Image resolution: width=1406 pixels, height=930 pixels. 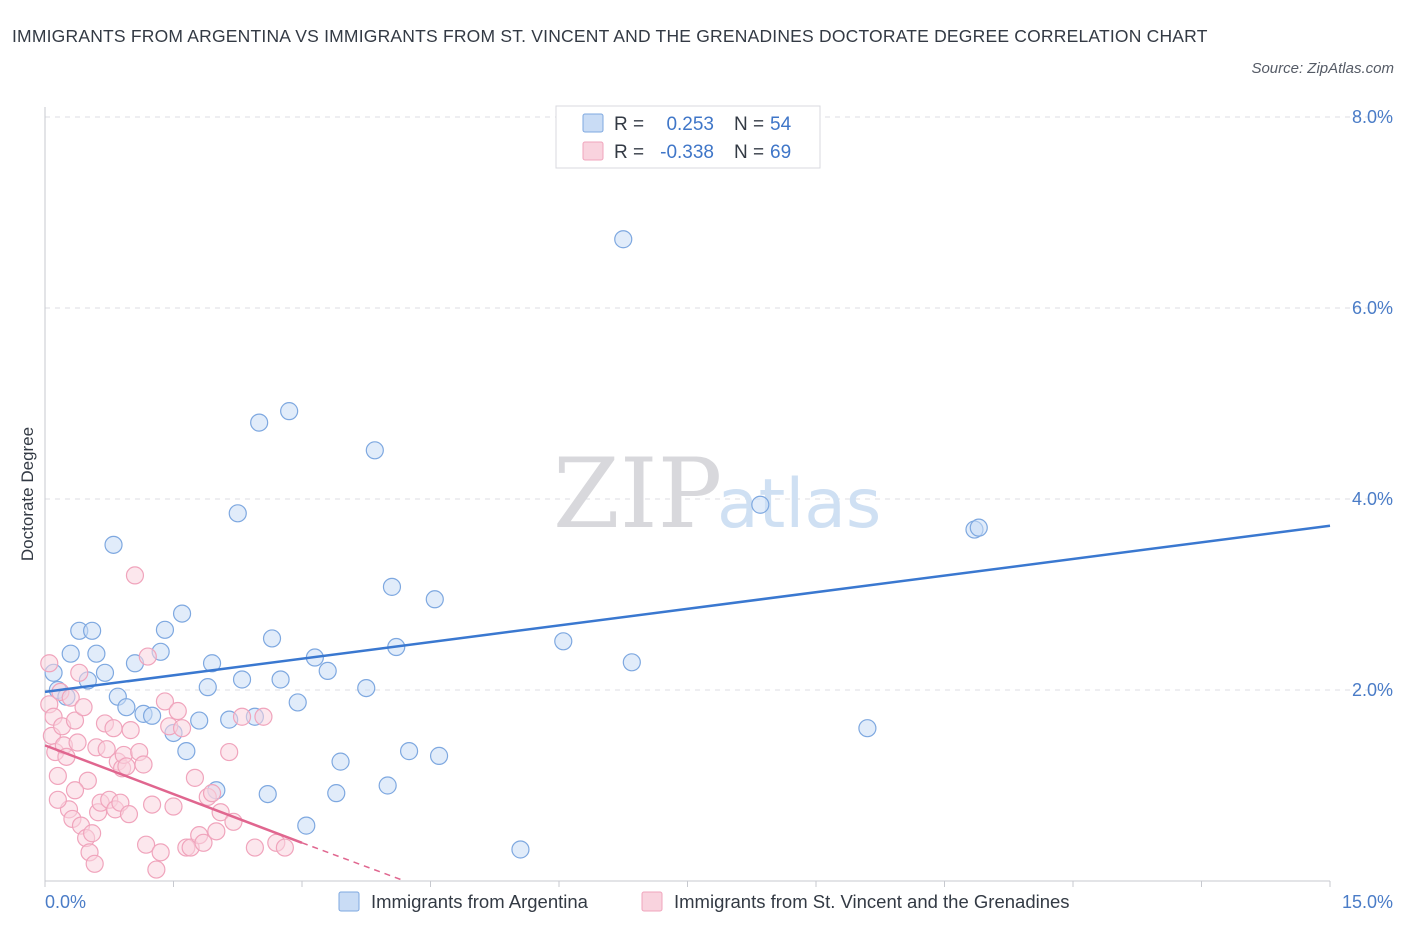 I want to click on legend-swatch-argentina, so click(x=593, y=123).